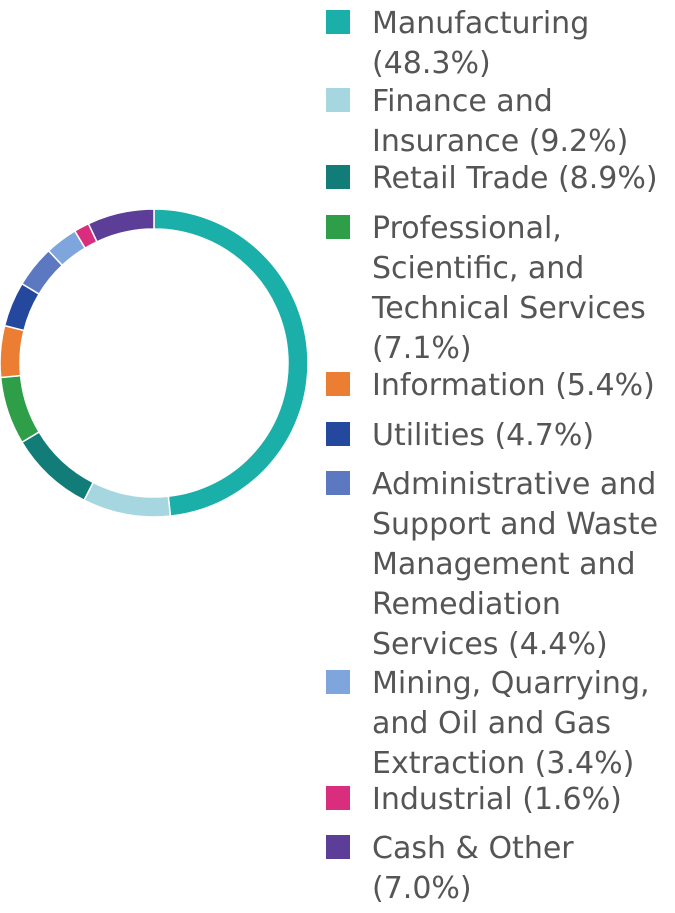  I want to click on legend-swatch-cash-and-other, so click(338, 847).